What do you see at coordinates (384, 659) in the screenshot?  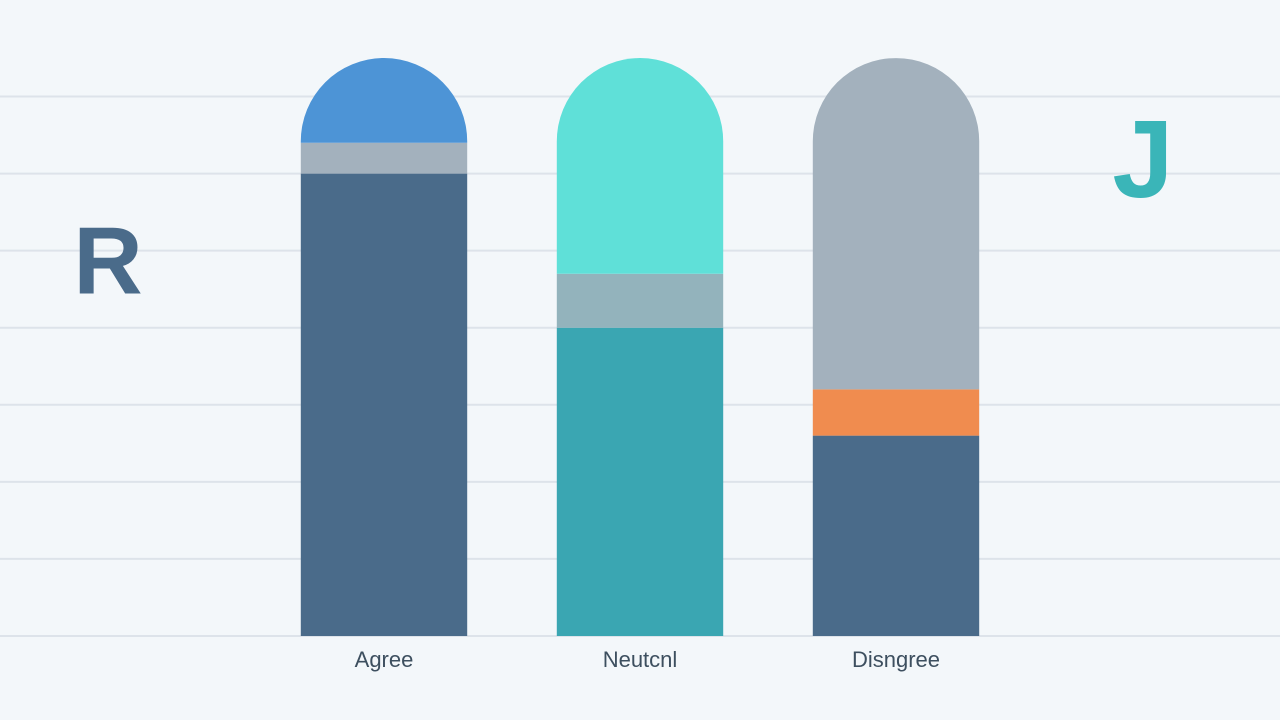 I see `category-label: Agree` at bounding box center [384, 659].